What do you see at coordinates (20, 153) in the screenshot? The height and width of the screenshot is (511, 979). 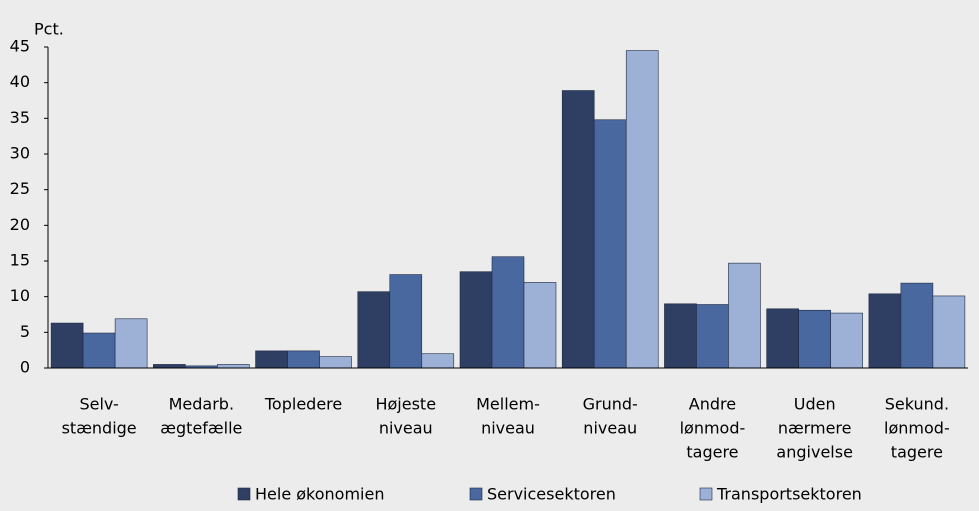 I see `y-tick-label: 30` at bounding box center [20, 153].